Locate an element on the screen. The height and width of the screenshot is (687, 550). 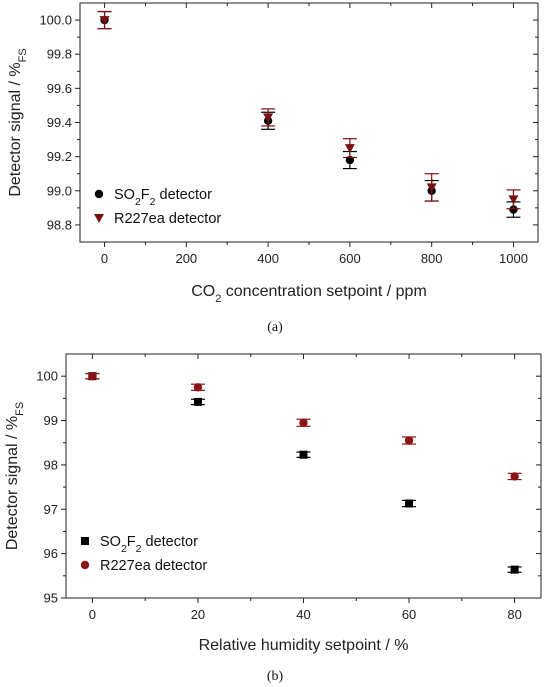
y-tick-label: 95 is located at coordinates (51, 598).